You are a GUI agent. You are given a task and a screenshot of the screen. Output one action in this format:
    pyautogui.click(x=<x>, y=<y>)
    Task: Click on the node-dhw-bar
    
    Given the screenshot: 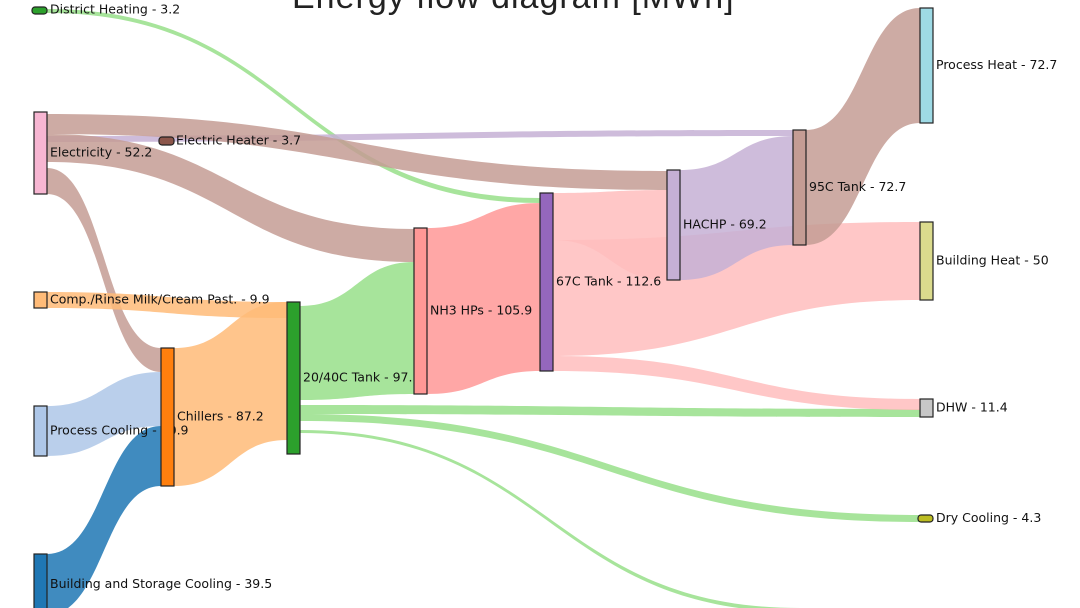 What is the action you would take?
    pyautogui.click(x=926, y=408)
    